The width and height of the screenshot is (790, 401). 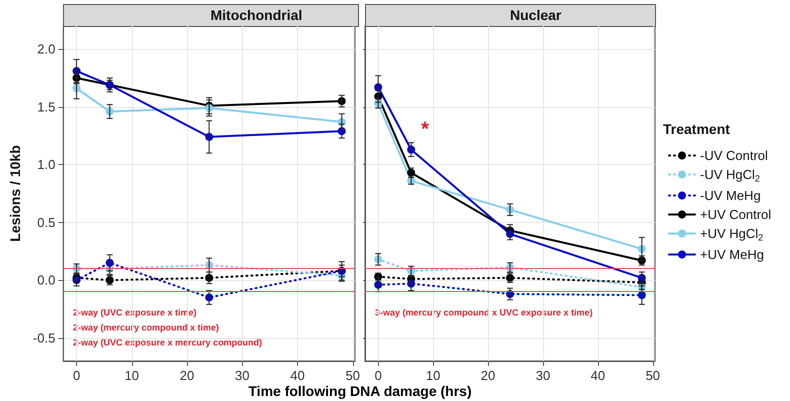 I want to click on y-tick-label: 1.5, so click(x=46, y=106).